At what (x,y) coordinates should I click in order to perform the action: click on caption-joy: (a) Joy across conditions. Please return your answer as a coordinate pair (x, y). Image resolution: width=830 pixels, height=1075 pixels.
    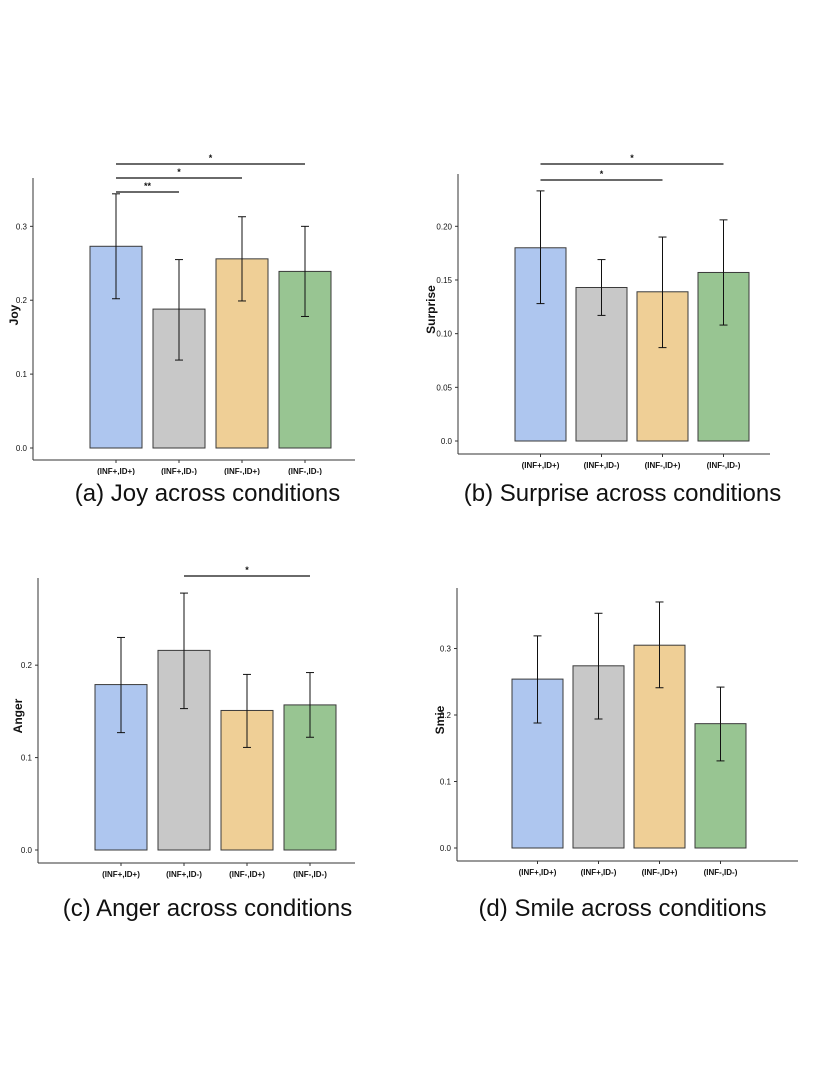
    Looking at the image, I should click on (207, 493).